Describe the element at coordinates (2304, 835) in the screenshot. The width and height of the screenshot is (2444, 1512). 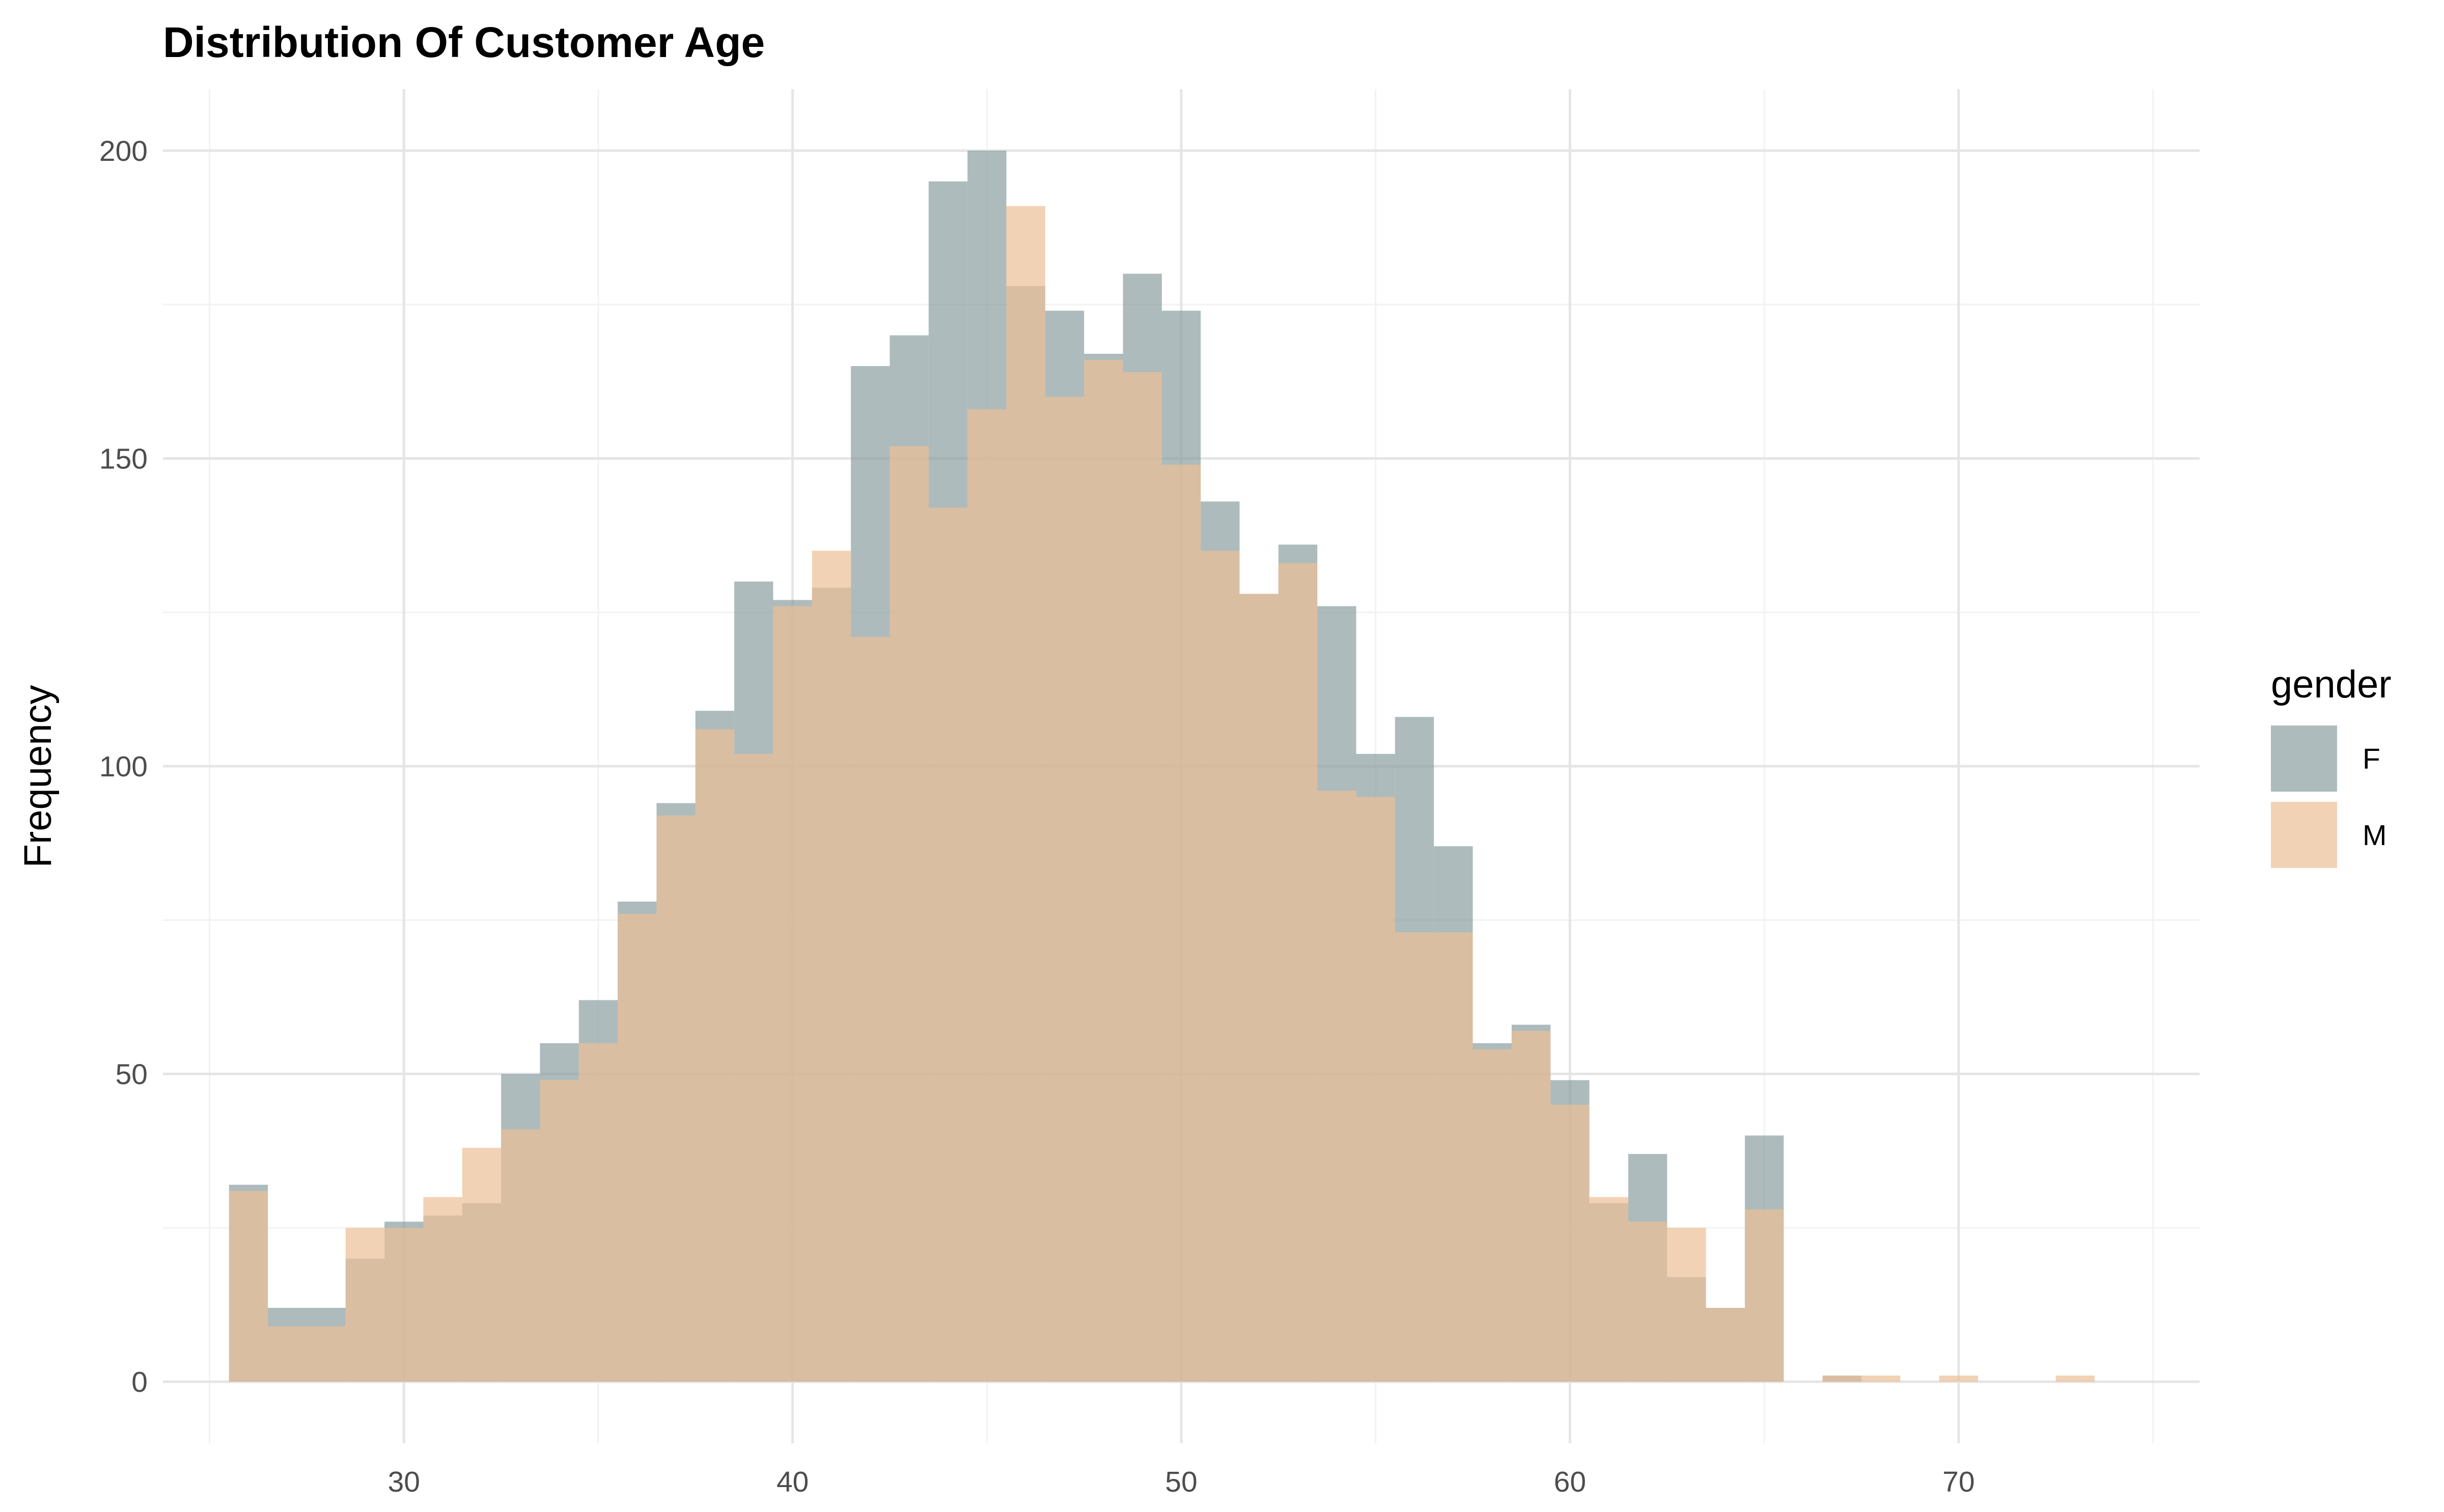
I see `legend-swatch-m` at that location.